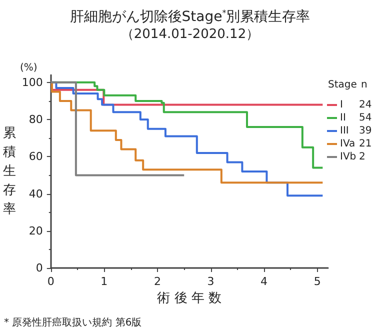 This screenshot has width=380, height=336. Describe the element at coordinates (210, 281) in the screenshot. I see `x-tick-label: 3` at that location.